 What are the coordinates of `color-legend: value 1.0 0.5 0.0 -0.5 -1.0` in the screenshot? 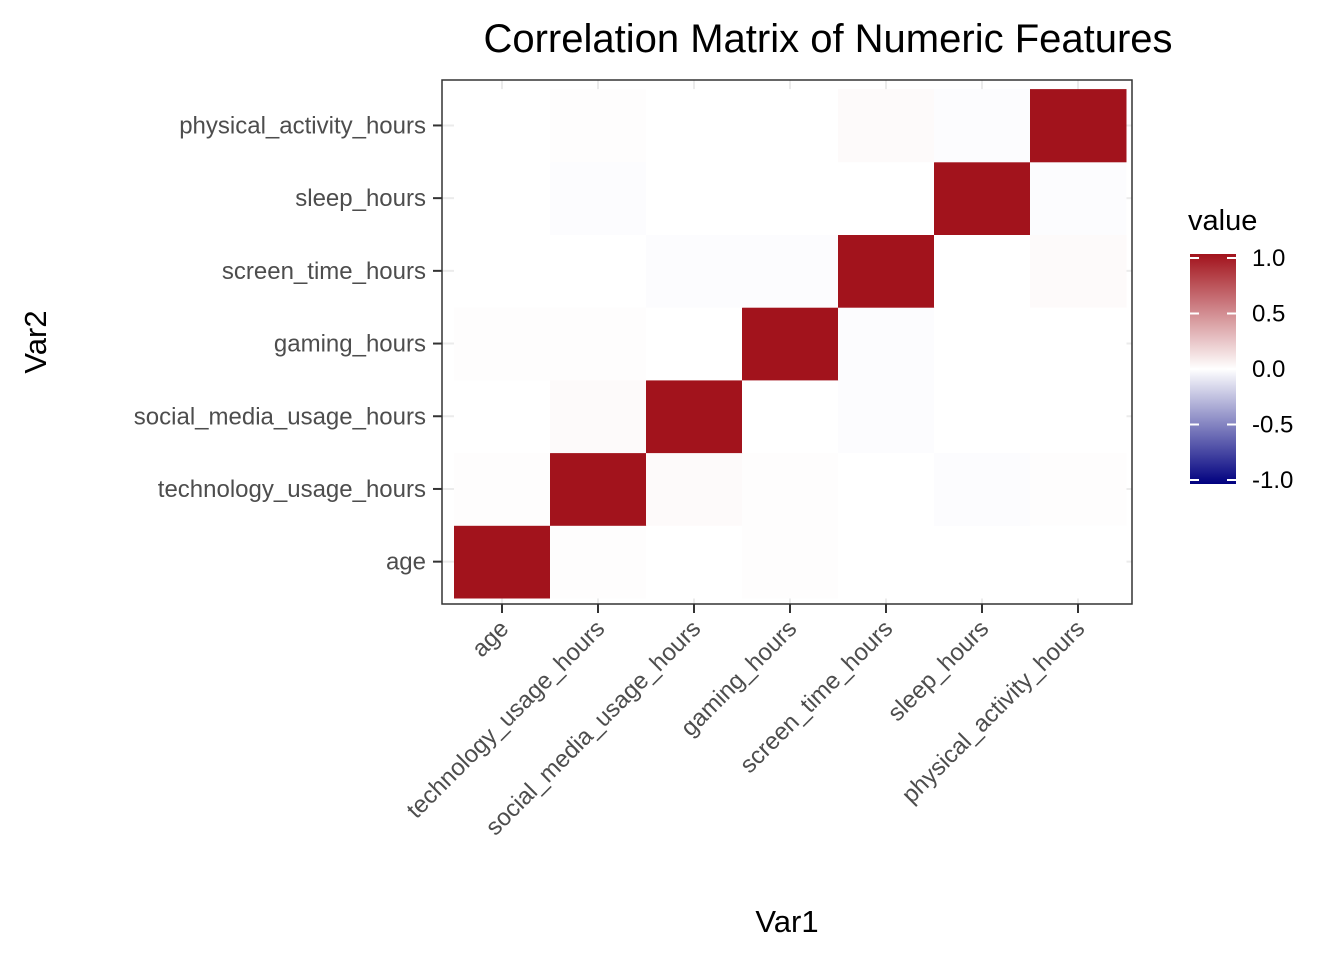 It's located at (1240, 349).